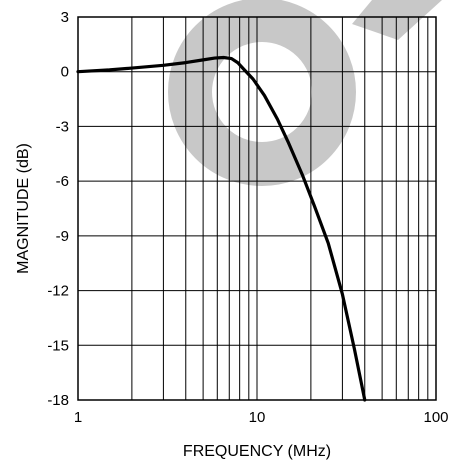 This screenshot has width=466, height=465. Describe the element at coordinates (62, 236) in the screenshot. I see `y-tick-label: -9` at that location.